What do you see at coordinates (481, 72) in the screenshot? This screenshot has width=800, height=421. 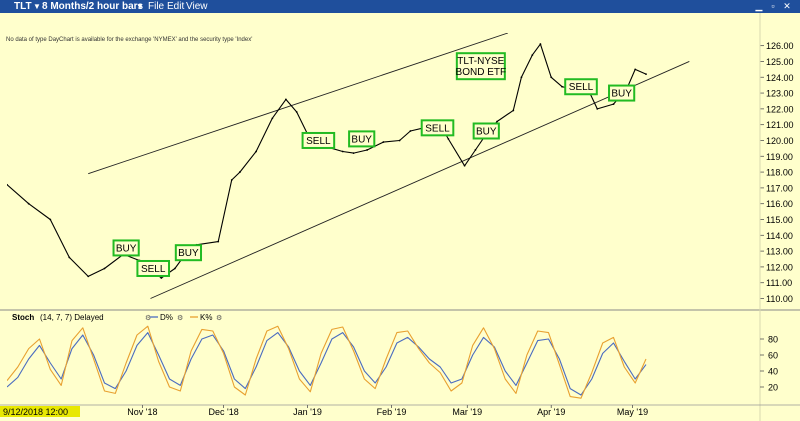 I see `signal-label: BOND ETF` at bounding box center [481, 72].